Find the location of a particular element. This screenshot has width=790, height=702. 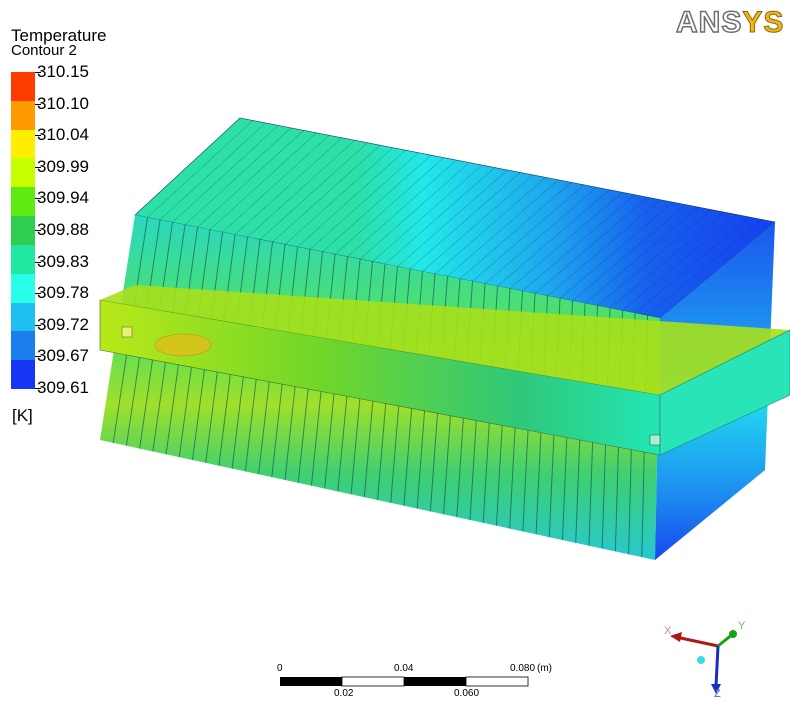

legend-subtitle: Contour 2 is located at coordinates (44, 50).